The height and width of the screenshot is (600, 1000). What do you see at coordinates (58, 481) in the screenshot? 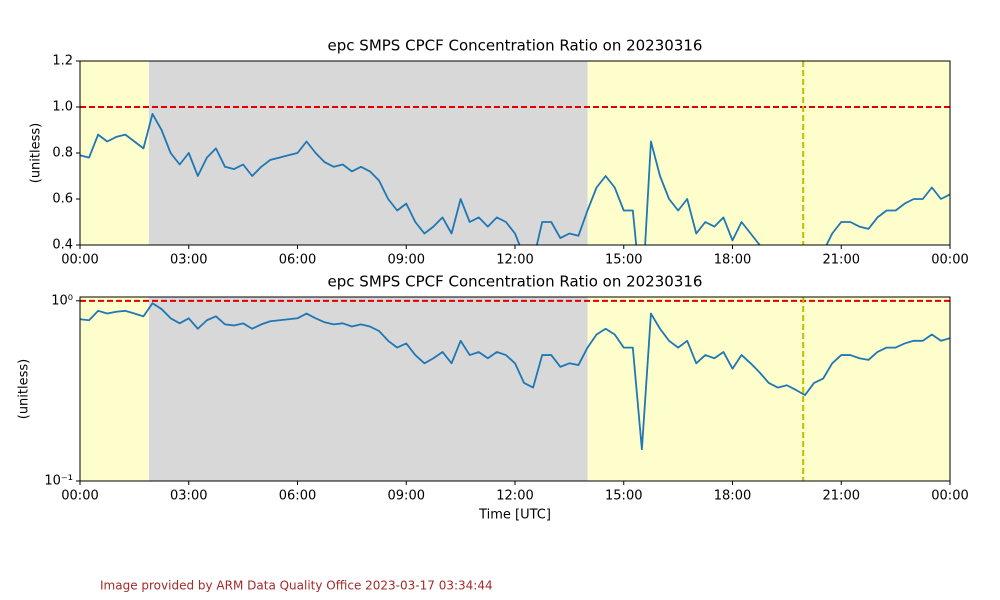
I see `y-tick-label: 10⁻¹` at bounding box center [58, 481].